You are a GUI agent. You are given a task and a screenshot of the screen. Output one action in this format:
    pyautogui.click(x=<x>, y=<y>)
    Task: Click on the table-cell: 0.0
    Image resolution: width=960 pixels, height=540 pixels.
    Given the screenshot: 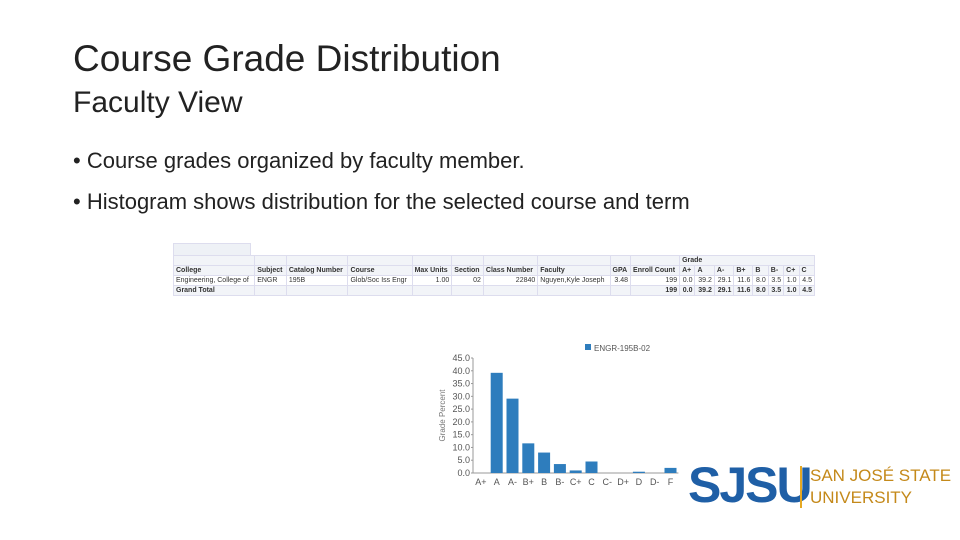 What is the action you would take?
    pyautogui.click(x=687, y=290)
    